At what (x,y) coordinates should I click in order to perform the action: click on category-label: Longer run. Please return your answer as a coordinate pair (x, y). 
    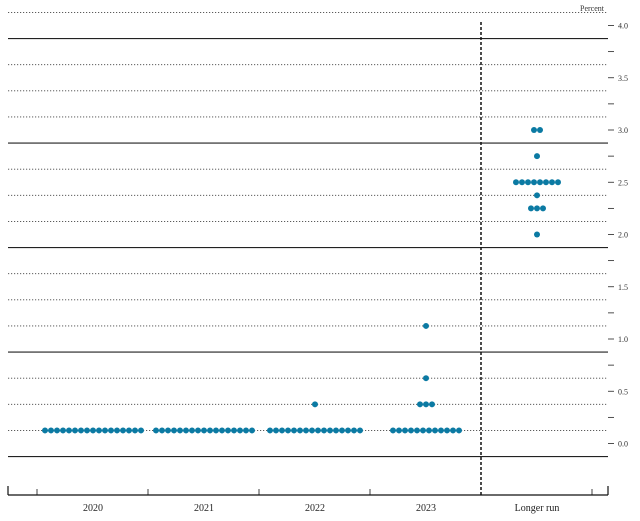
    Looking at the image, I should click on (537, 508).